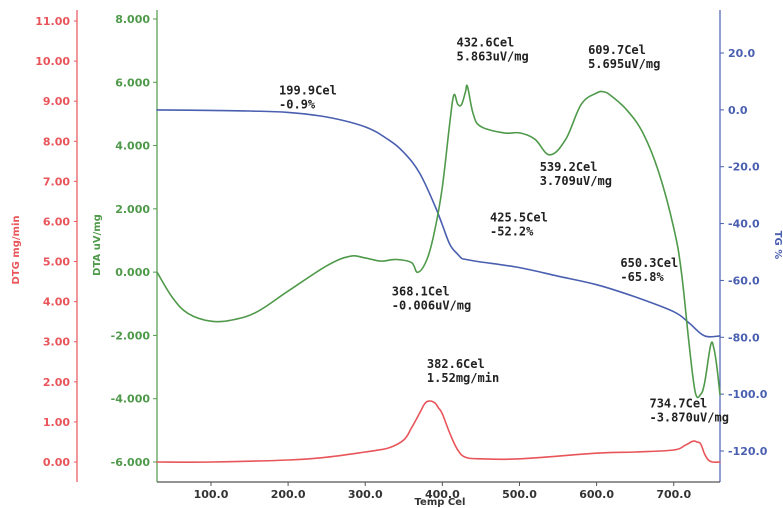  I want to click on dtg-tick-label: 4.00, so click(56, 302).